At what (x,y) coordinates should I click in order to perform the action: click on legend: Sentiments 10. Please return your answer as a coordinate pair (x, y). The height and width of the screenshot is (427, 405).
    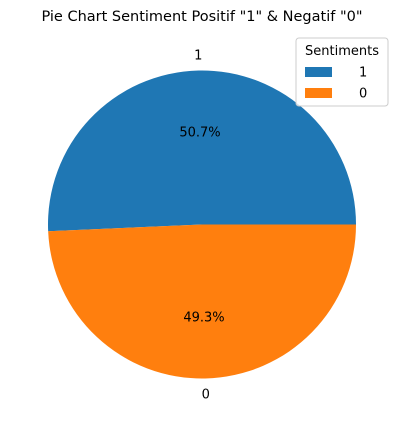
    Looking at the image, I should click on (342, 72).